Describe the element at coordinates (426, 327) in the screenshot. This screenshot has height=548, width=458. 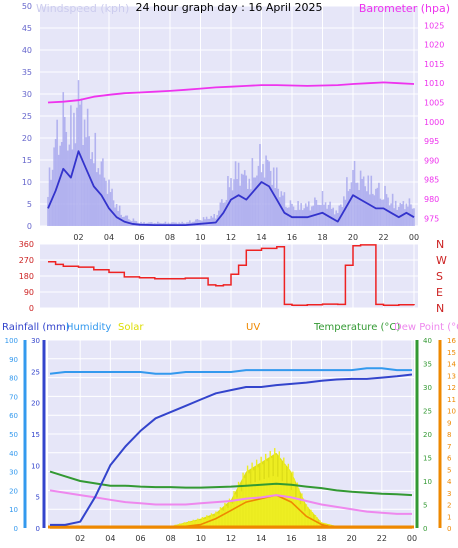
I see `legend-item: Dew Point (°C)` at that location.